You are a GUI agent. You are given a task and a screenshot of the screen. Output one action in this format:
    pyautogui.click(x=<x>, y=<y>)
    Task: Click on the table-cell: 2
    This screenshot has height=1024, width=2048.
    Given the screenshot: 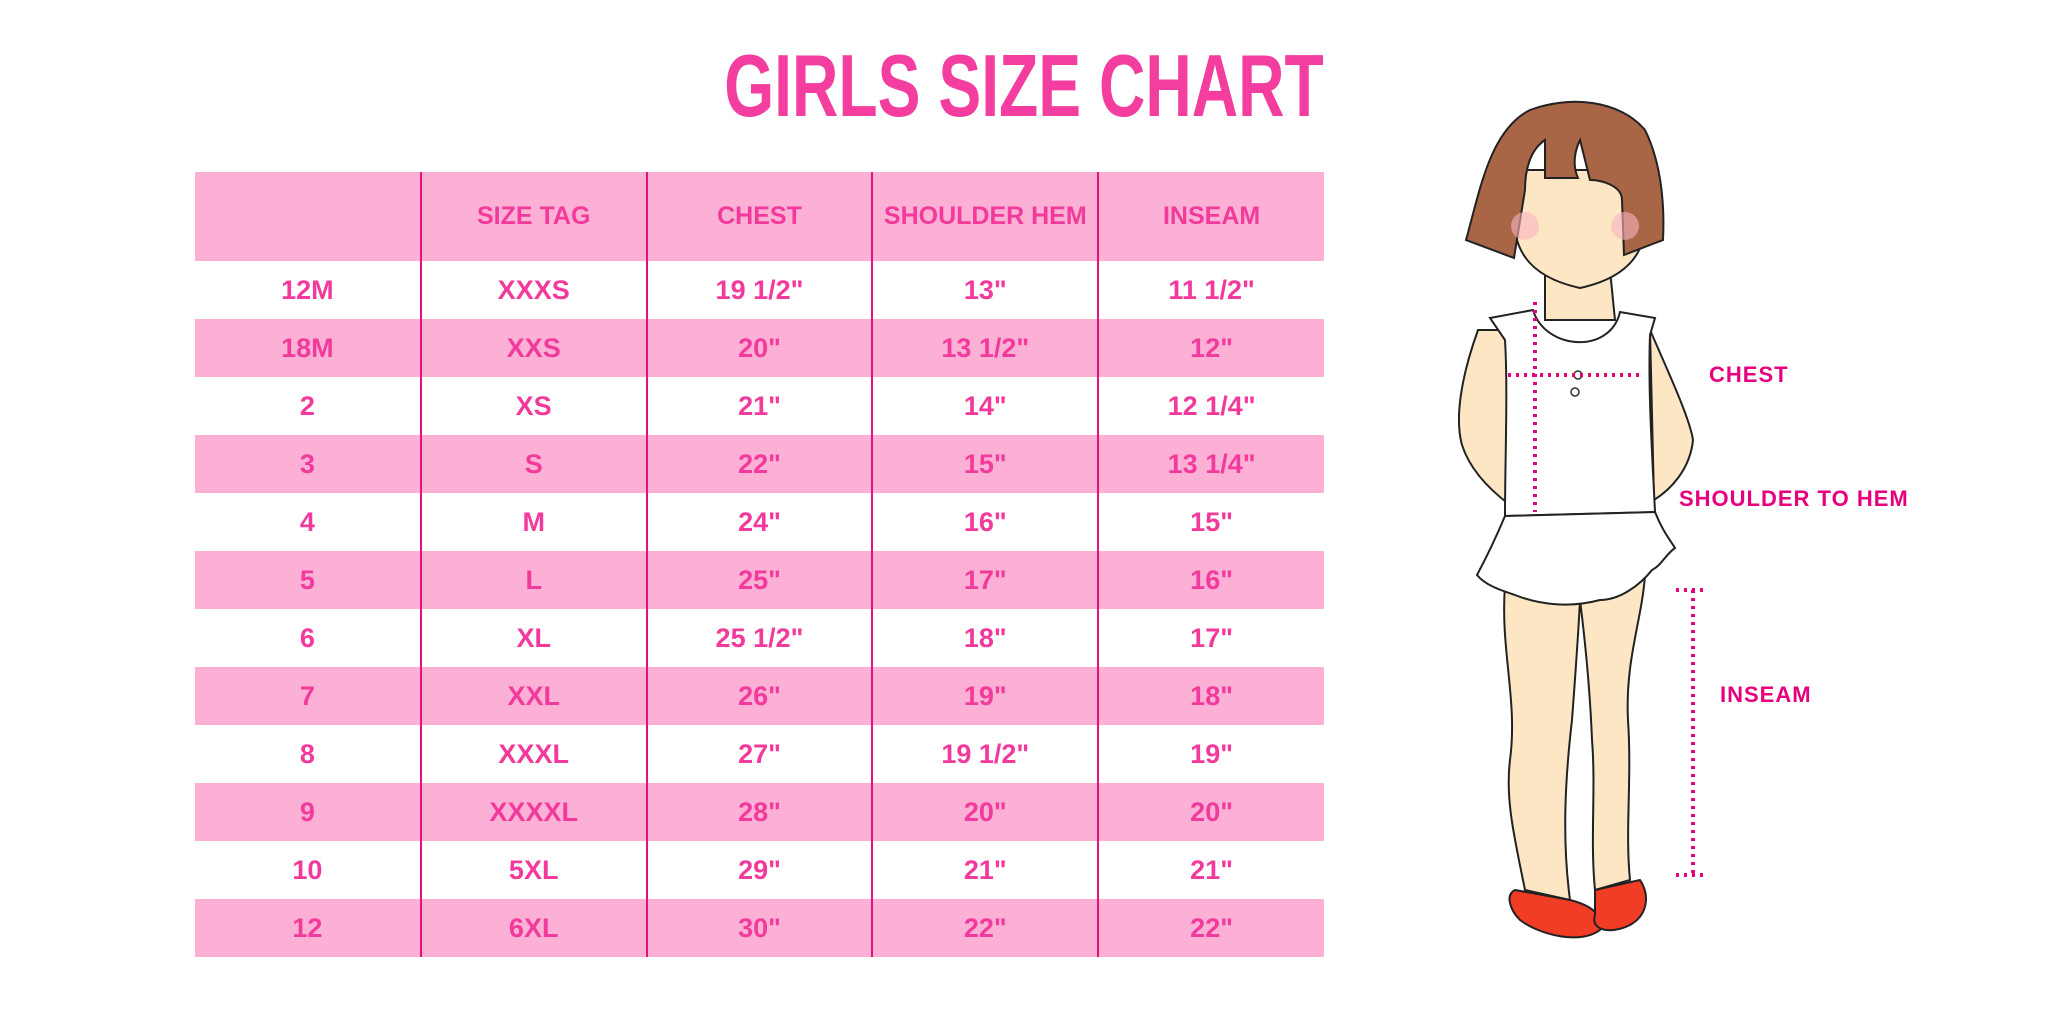 What is the action you would take?
    pyautogui.click(x=307, y=405)
    